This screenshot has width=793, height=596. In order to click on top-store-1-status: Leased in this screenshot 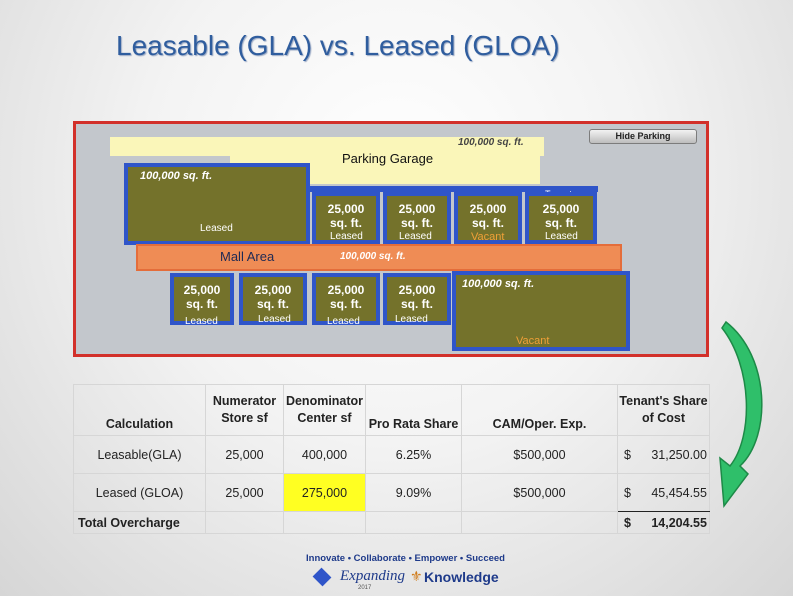, I will do `click(346, 236)`.